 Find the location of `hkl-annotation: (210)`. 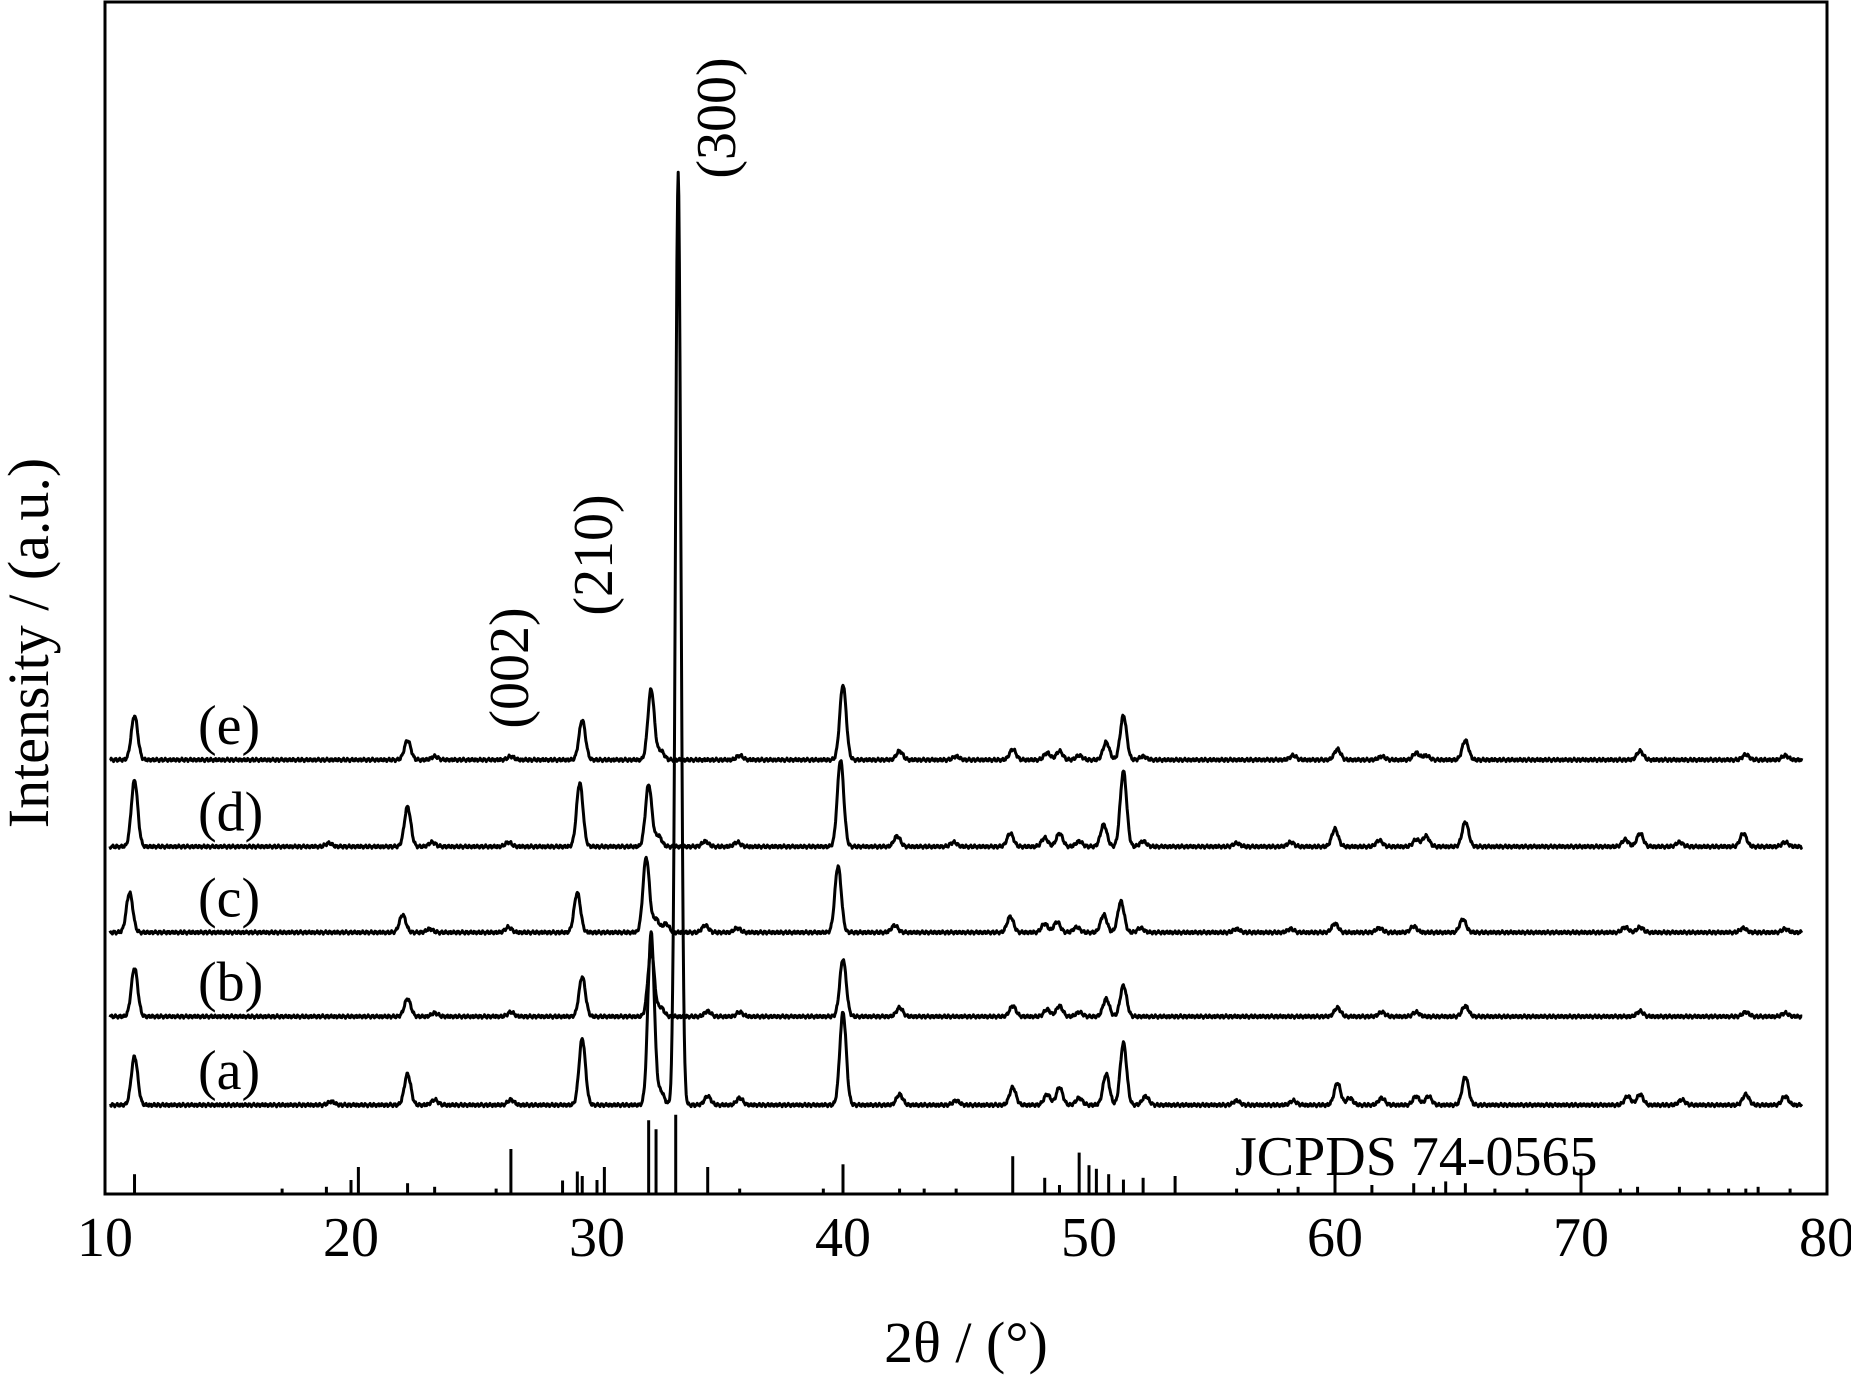

hkl-annotation: (210) is located at coordinates (594, 554).